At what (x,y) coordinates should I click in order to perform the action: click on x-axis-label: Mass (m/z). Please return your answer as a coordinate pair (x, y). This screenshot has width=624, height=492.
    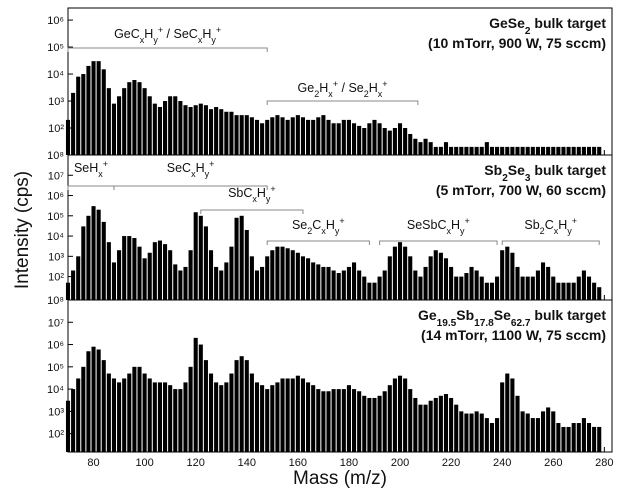
    Looking at the image, I should click on (340, 478).